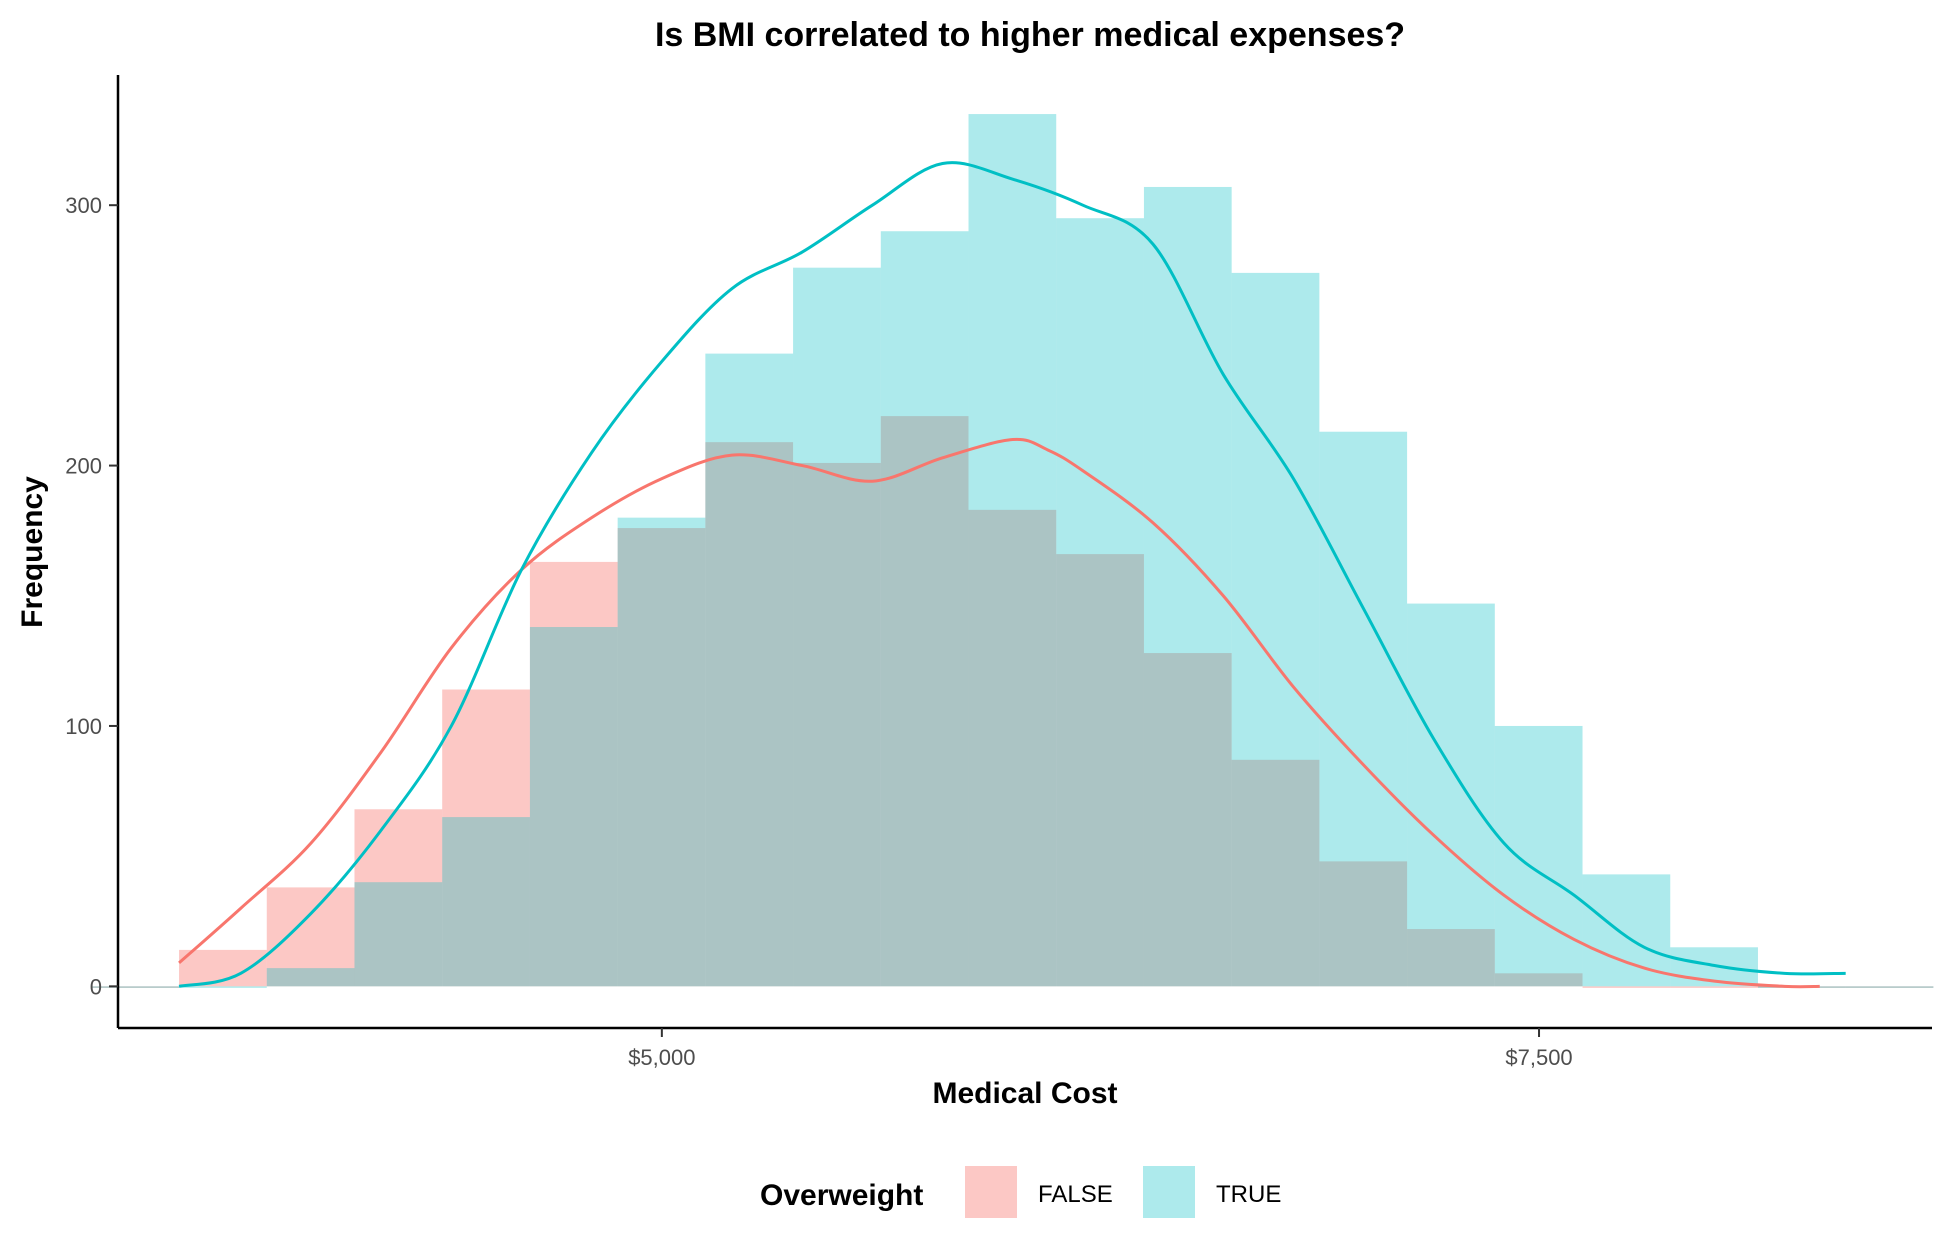 The image size is (1947, 1255). I want to click on y-axis-title: Frequency, so click(32, 552).